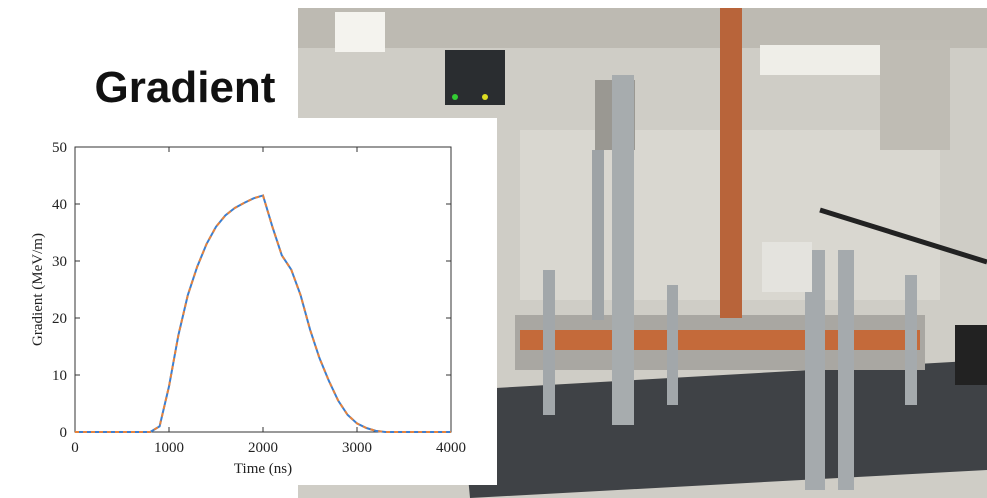 Image resolution: width=987 pixels, height=498 pixels. What do you see at coordinates (64, 433) in the screenshot?
I see `y-tick-label: 0` at bounding box center [64, 433].